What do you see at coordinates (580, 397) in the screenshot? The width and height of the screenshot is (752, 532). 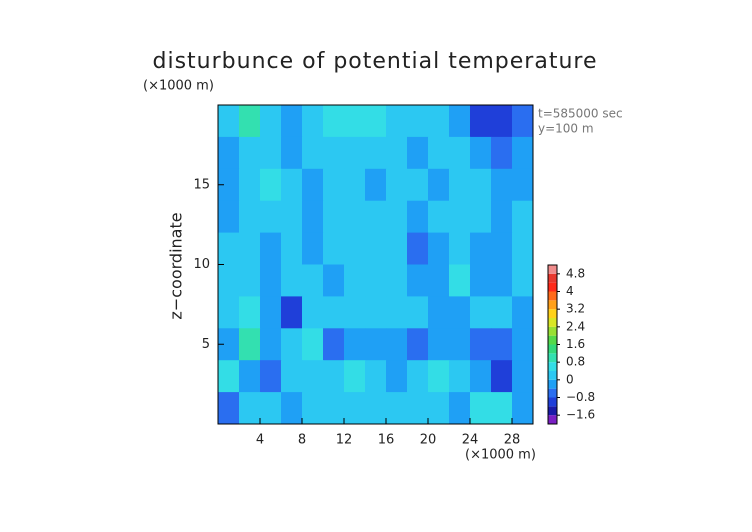 I see `colorbar-tick-label: −0.8` at bounding box center [580, 397].